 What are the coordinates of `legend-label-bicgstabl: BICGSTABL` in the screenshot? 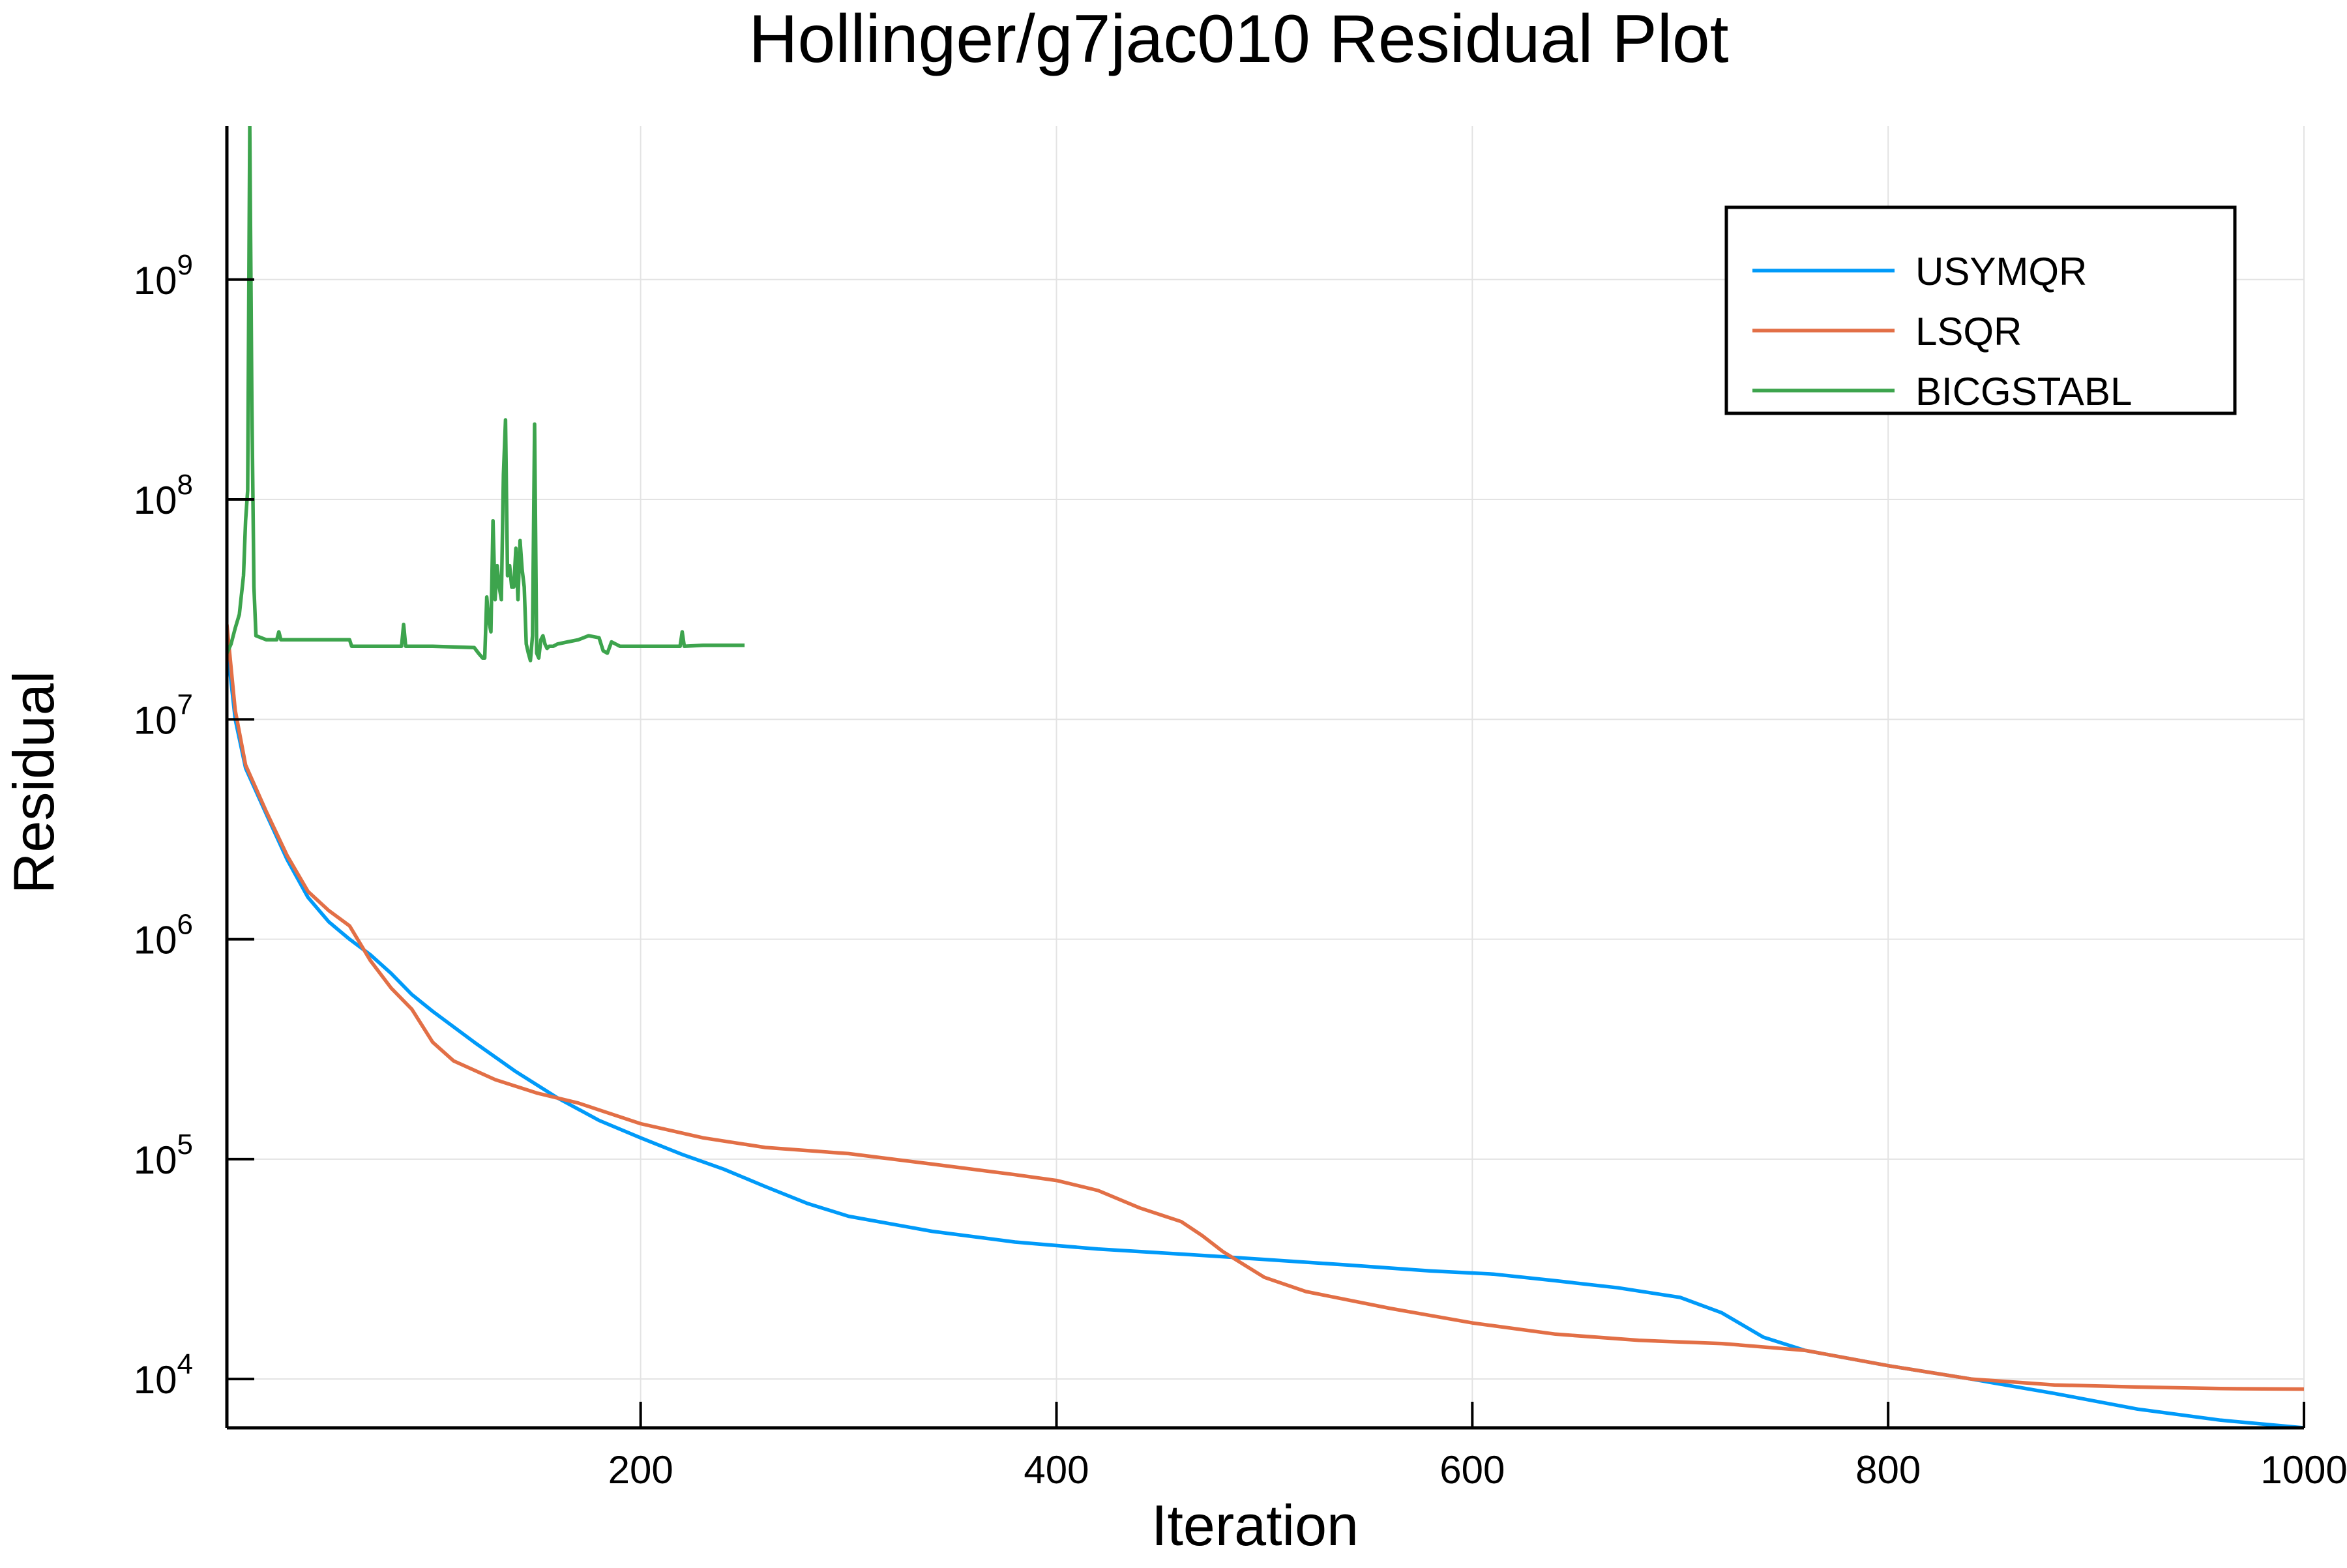 It's located at (2023, 391).